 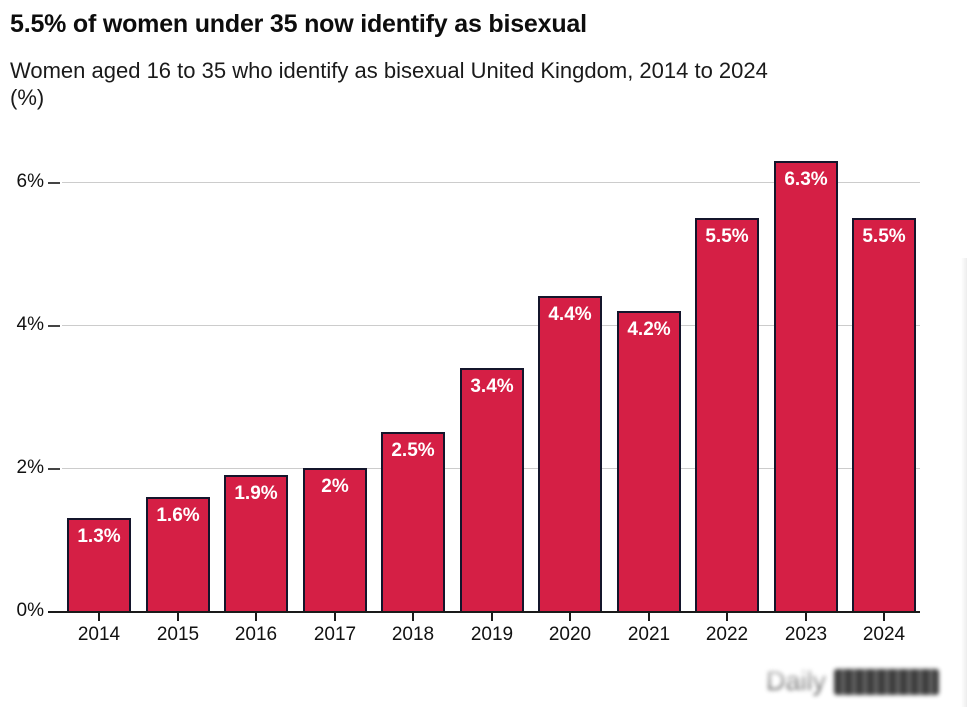 I want to click on watermark-logo-block, so click(x=886, y=681).